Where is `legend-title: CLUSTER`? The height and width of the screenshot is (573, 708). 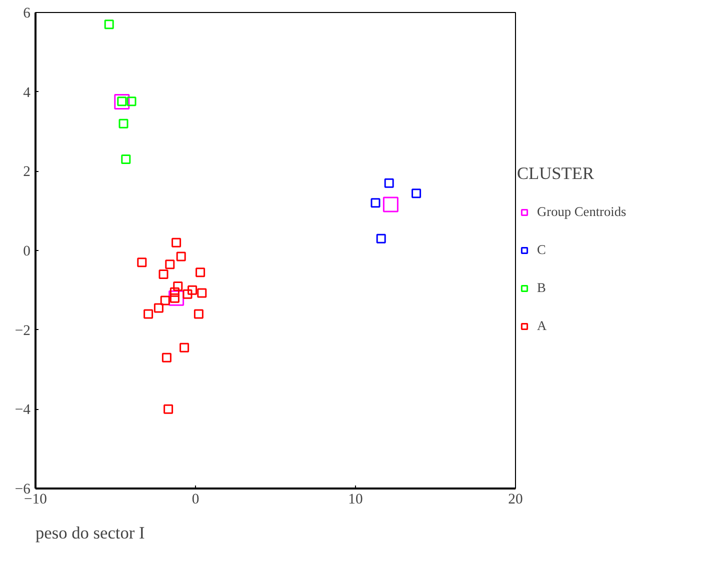 legend-title: CLUSTER is located at coordinates (556, 174).